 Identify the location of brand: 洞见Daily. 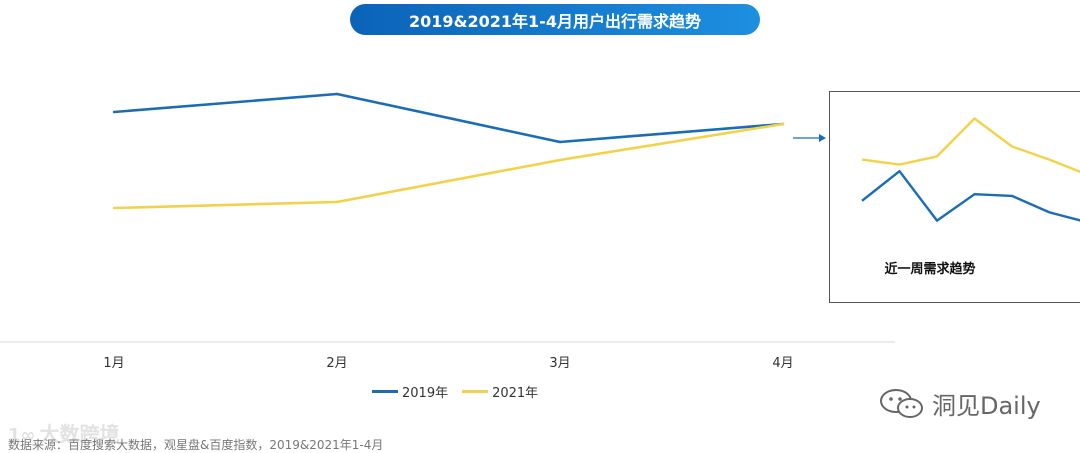
(959, 403).